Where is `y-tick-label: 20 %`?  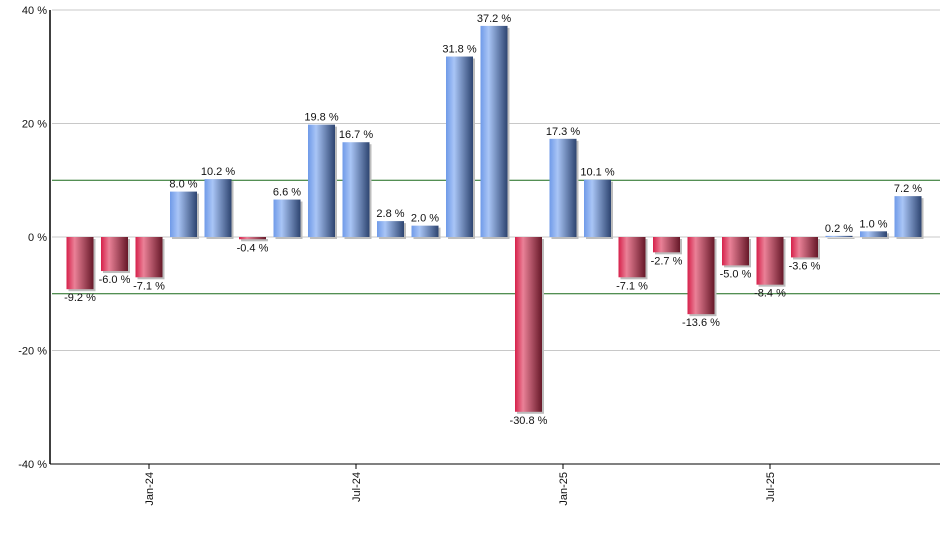 y-tick-label: 20 % is located at coordinates (34, 125).